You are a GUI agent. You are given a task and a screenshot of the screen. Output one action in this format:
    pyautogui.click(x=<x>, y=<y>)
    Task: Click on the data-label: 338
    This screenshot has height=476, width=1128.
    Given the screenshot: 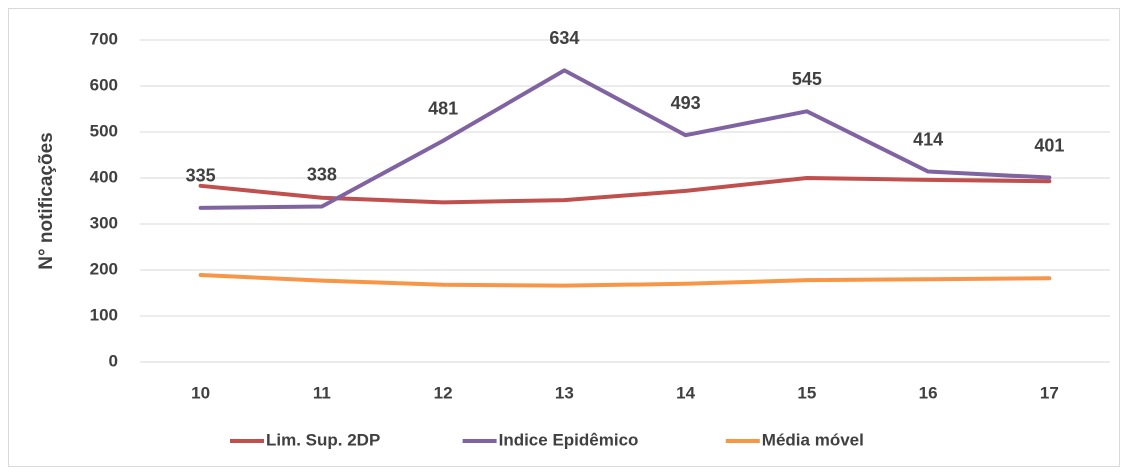 What is the action you would take?
    pyautogui.click(x=322, y=174)
    